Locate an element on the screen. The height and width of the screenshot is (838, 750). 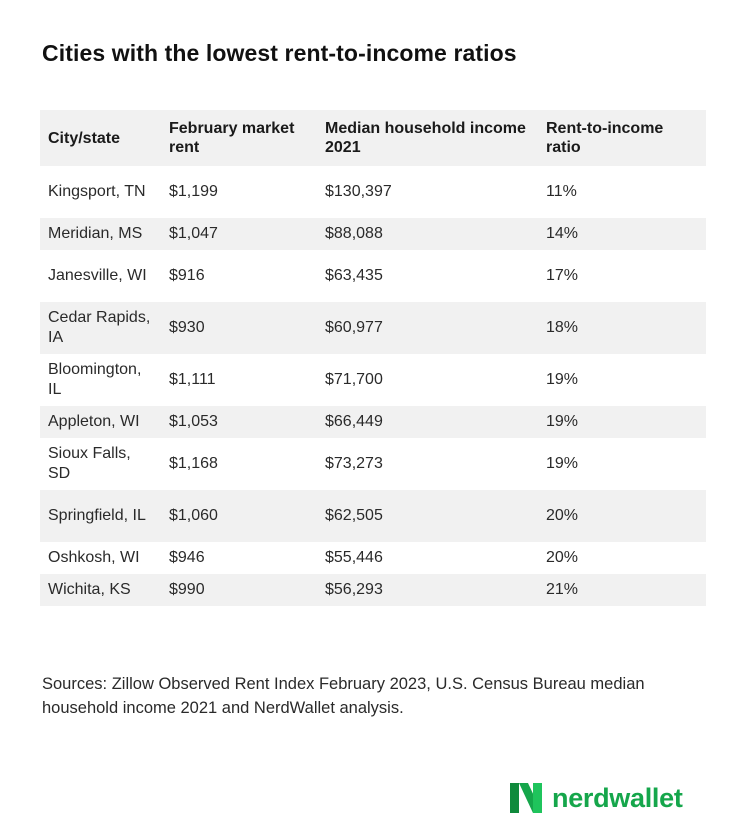
cell-city: Sioux Falls, SD is located at coordinates (89, 463).